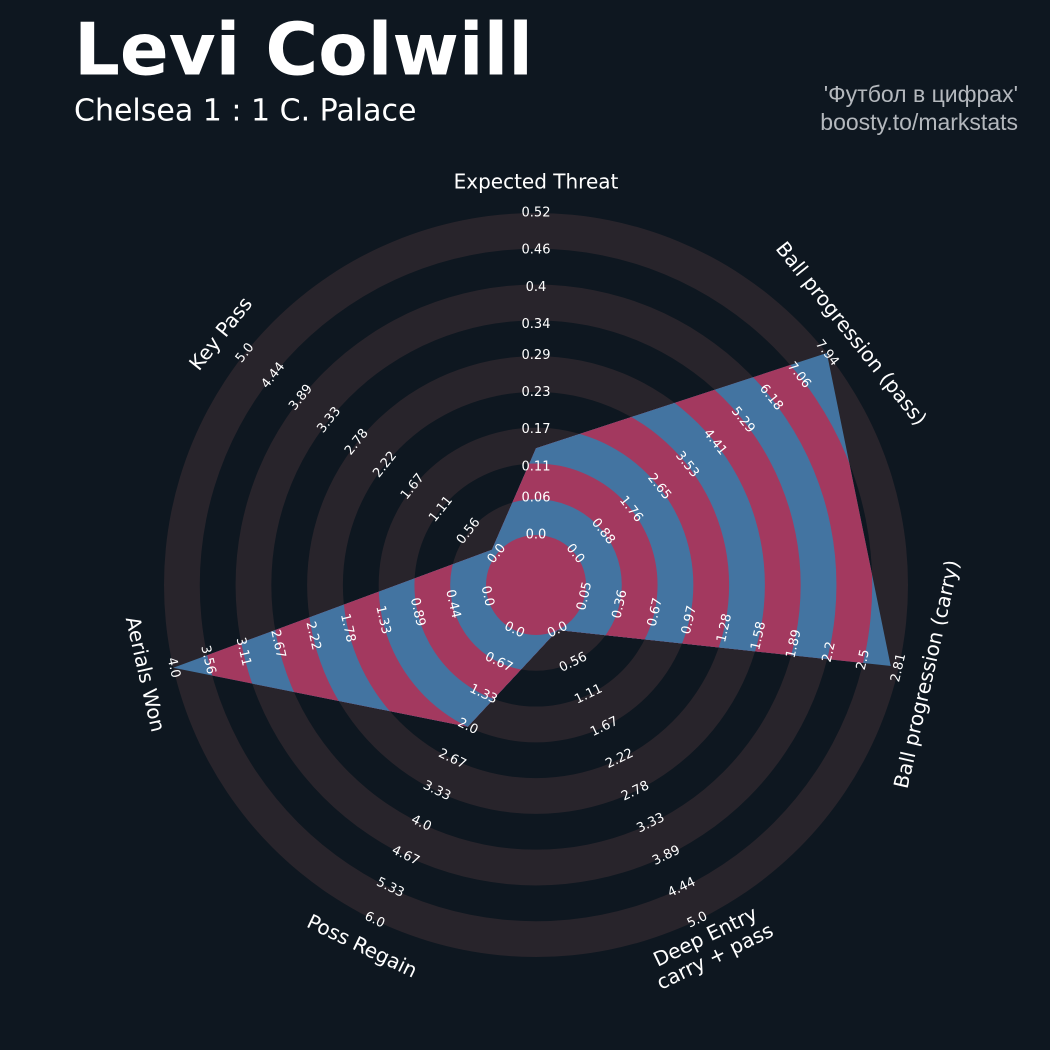  I want to click on credit: boosty.to/markstats, so click(919, 122).